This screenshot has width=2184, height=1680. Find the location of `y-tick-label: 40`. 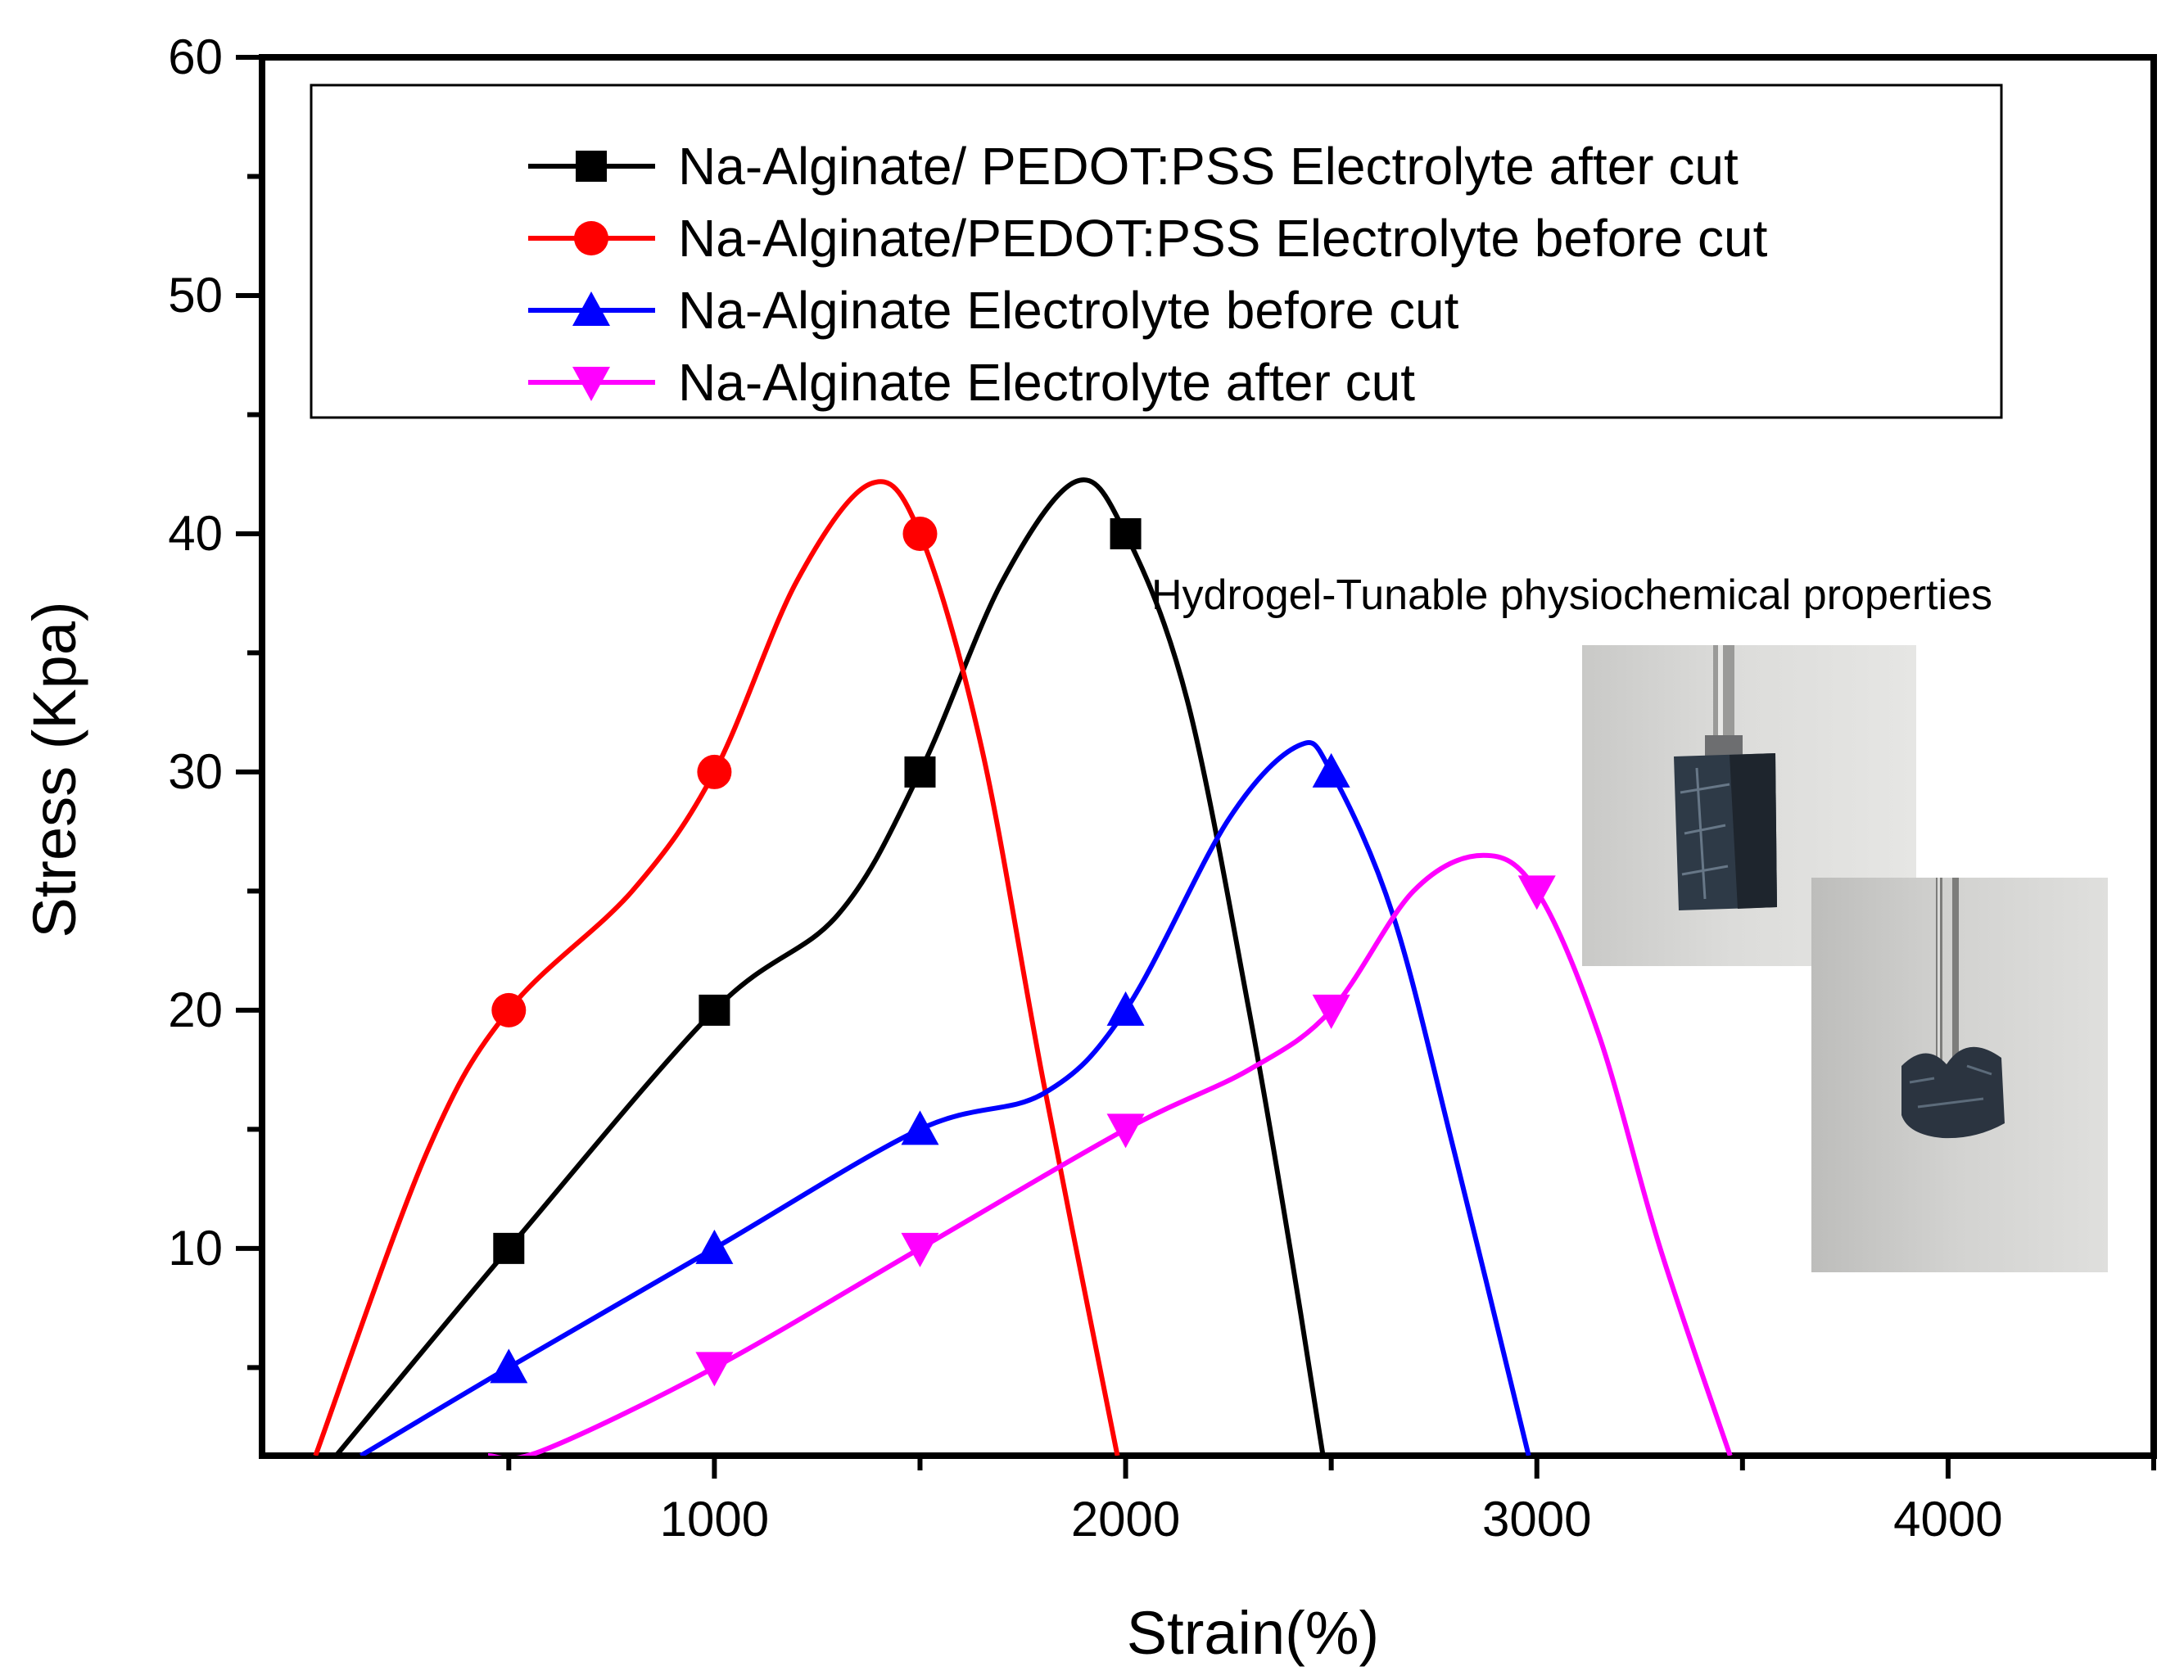

y-tick-label: 40 is located at coordinates (195, 533).